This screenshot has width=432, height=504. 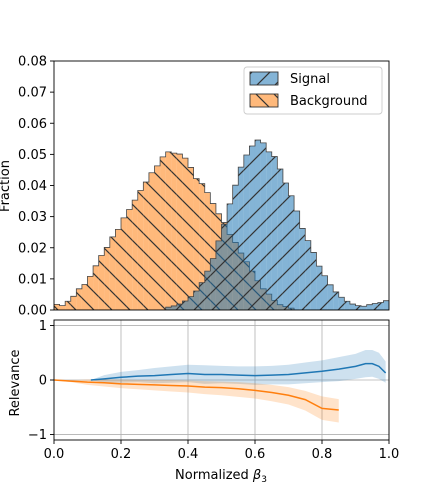 What do you see at coordinates (256, 475) in the screenshot?
I see `x-label-symbol: β` at bounding box center [256, 475].